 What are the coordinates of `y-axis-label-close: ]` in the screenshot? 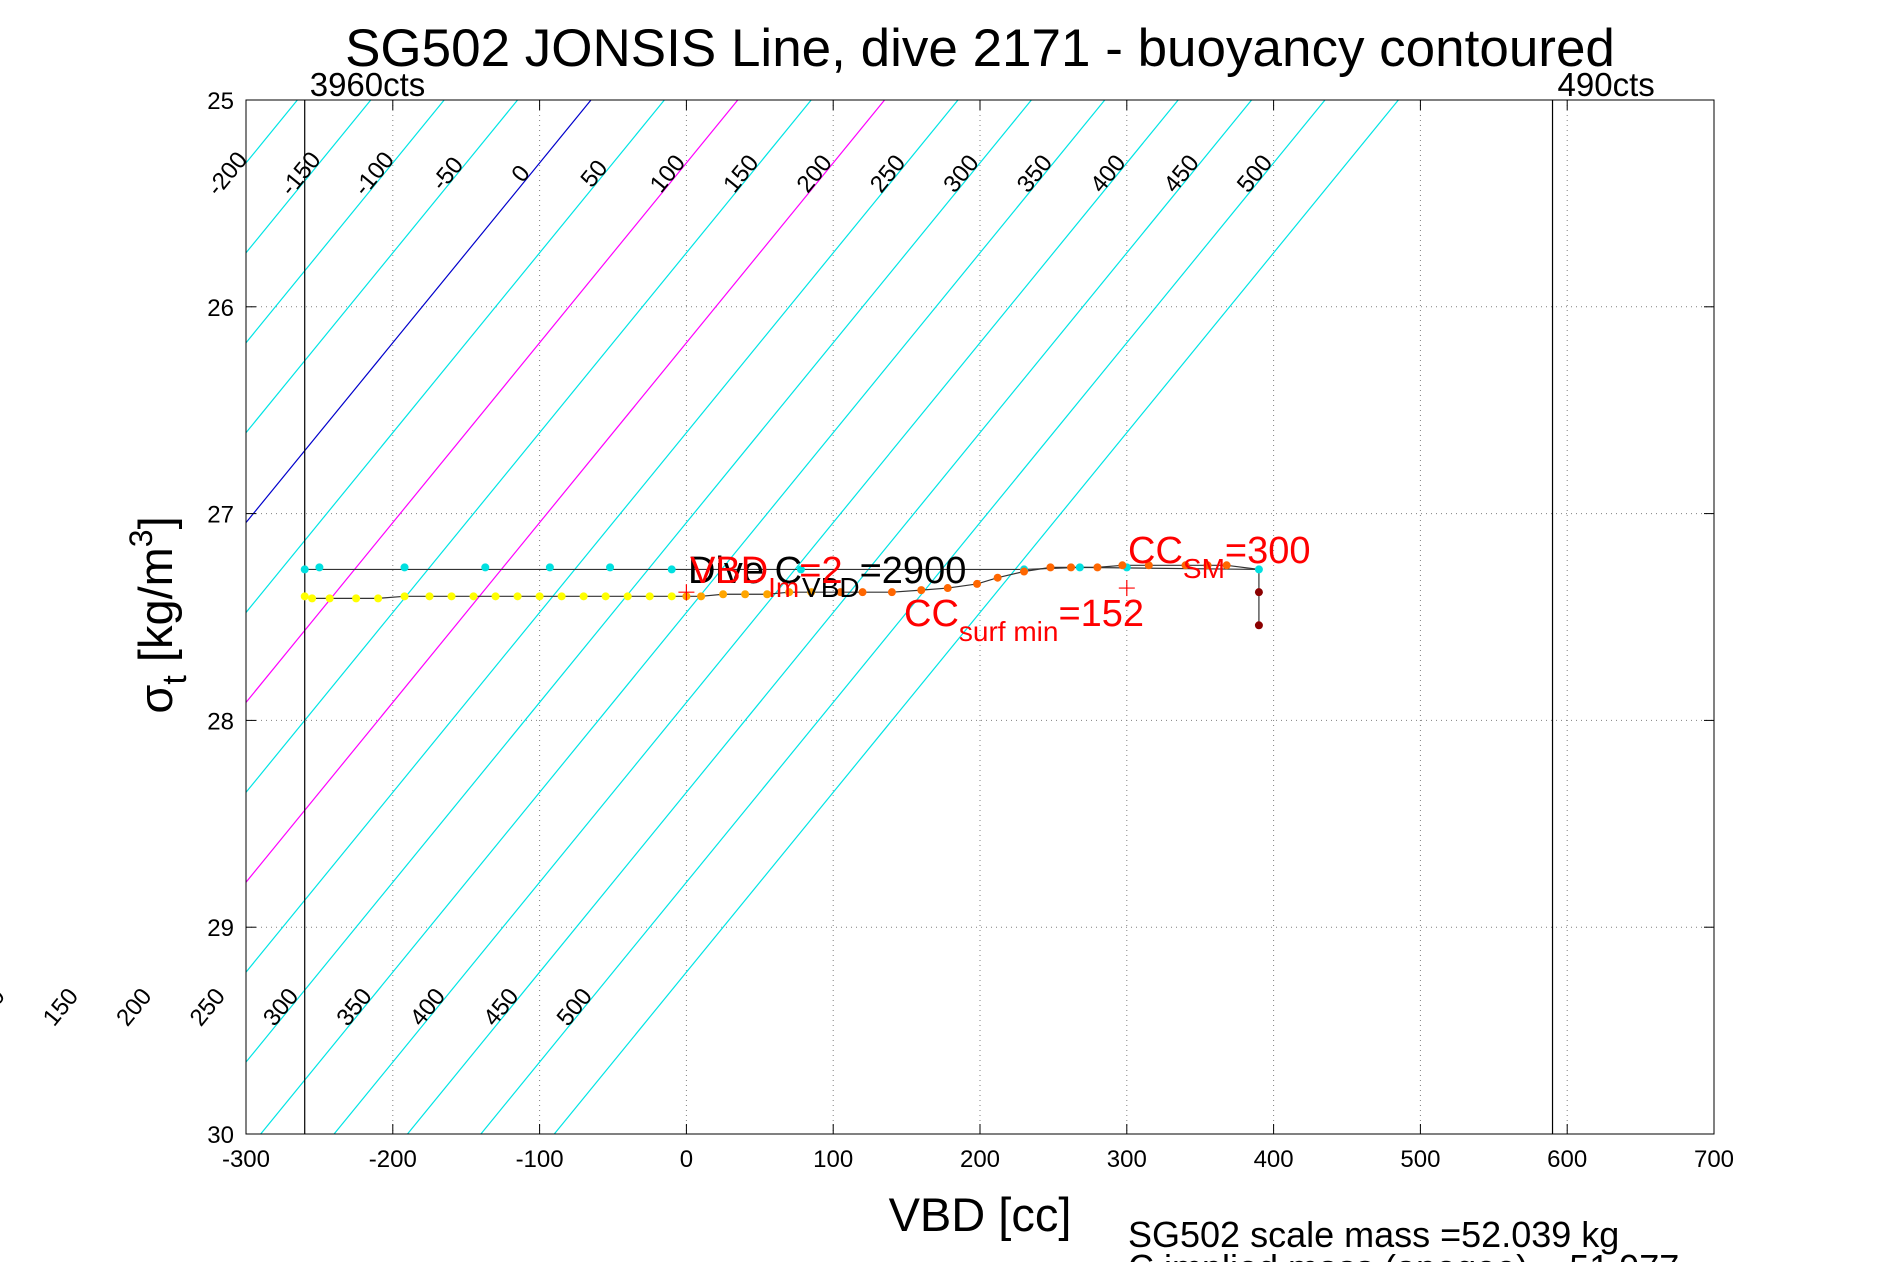 It's located at (155, 522).